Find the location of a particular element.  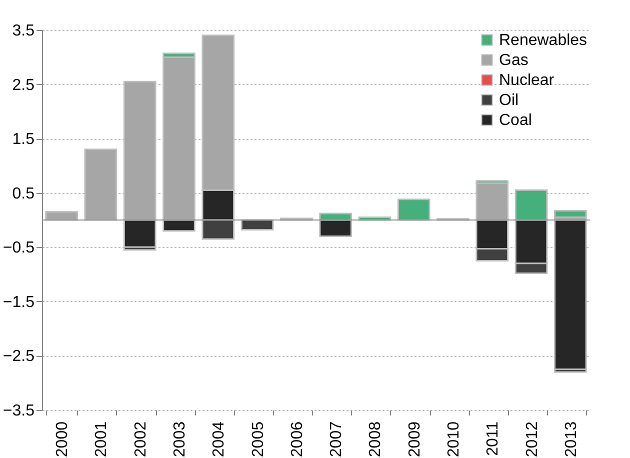

y-tick-label: −1.5 is located at coordinates (18, 302).